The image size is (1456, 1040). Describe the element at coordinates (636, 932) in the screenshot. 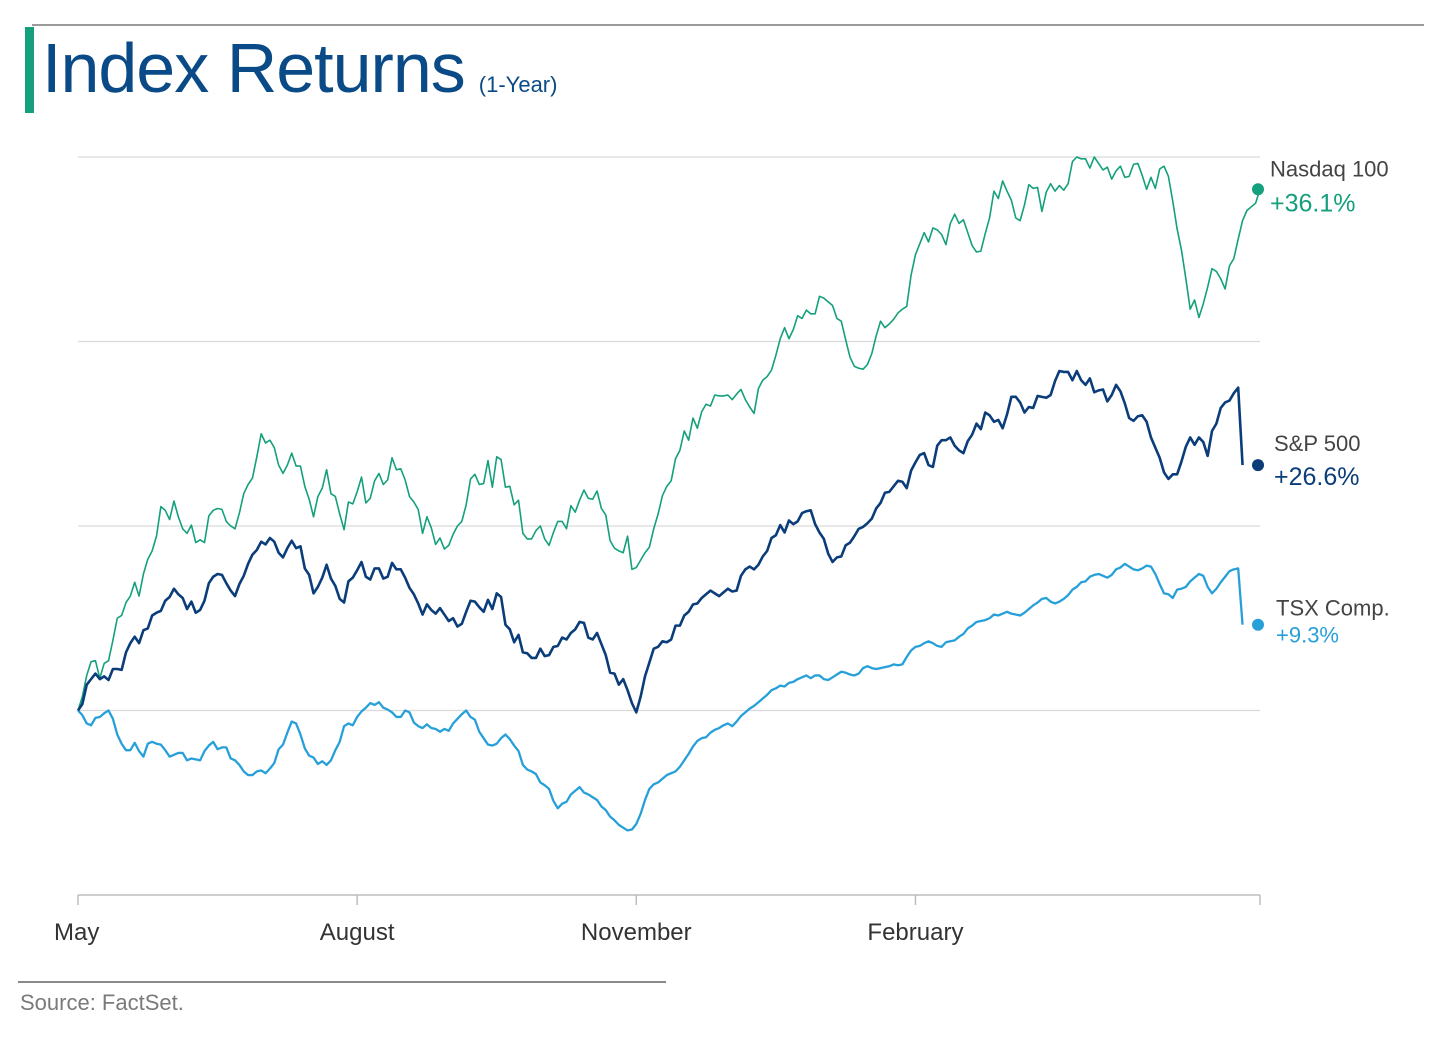

I see `x-tick-label: November` at that location.